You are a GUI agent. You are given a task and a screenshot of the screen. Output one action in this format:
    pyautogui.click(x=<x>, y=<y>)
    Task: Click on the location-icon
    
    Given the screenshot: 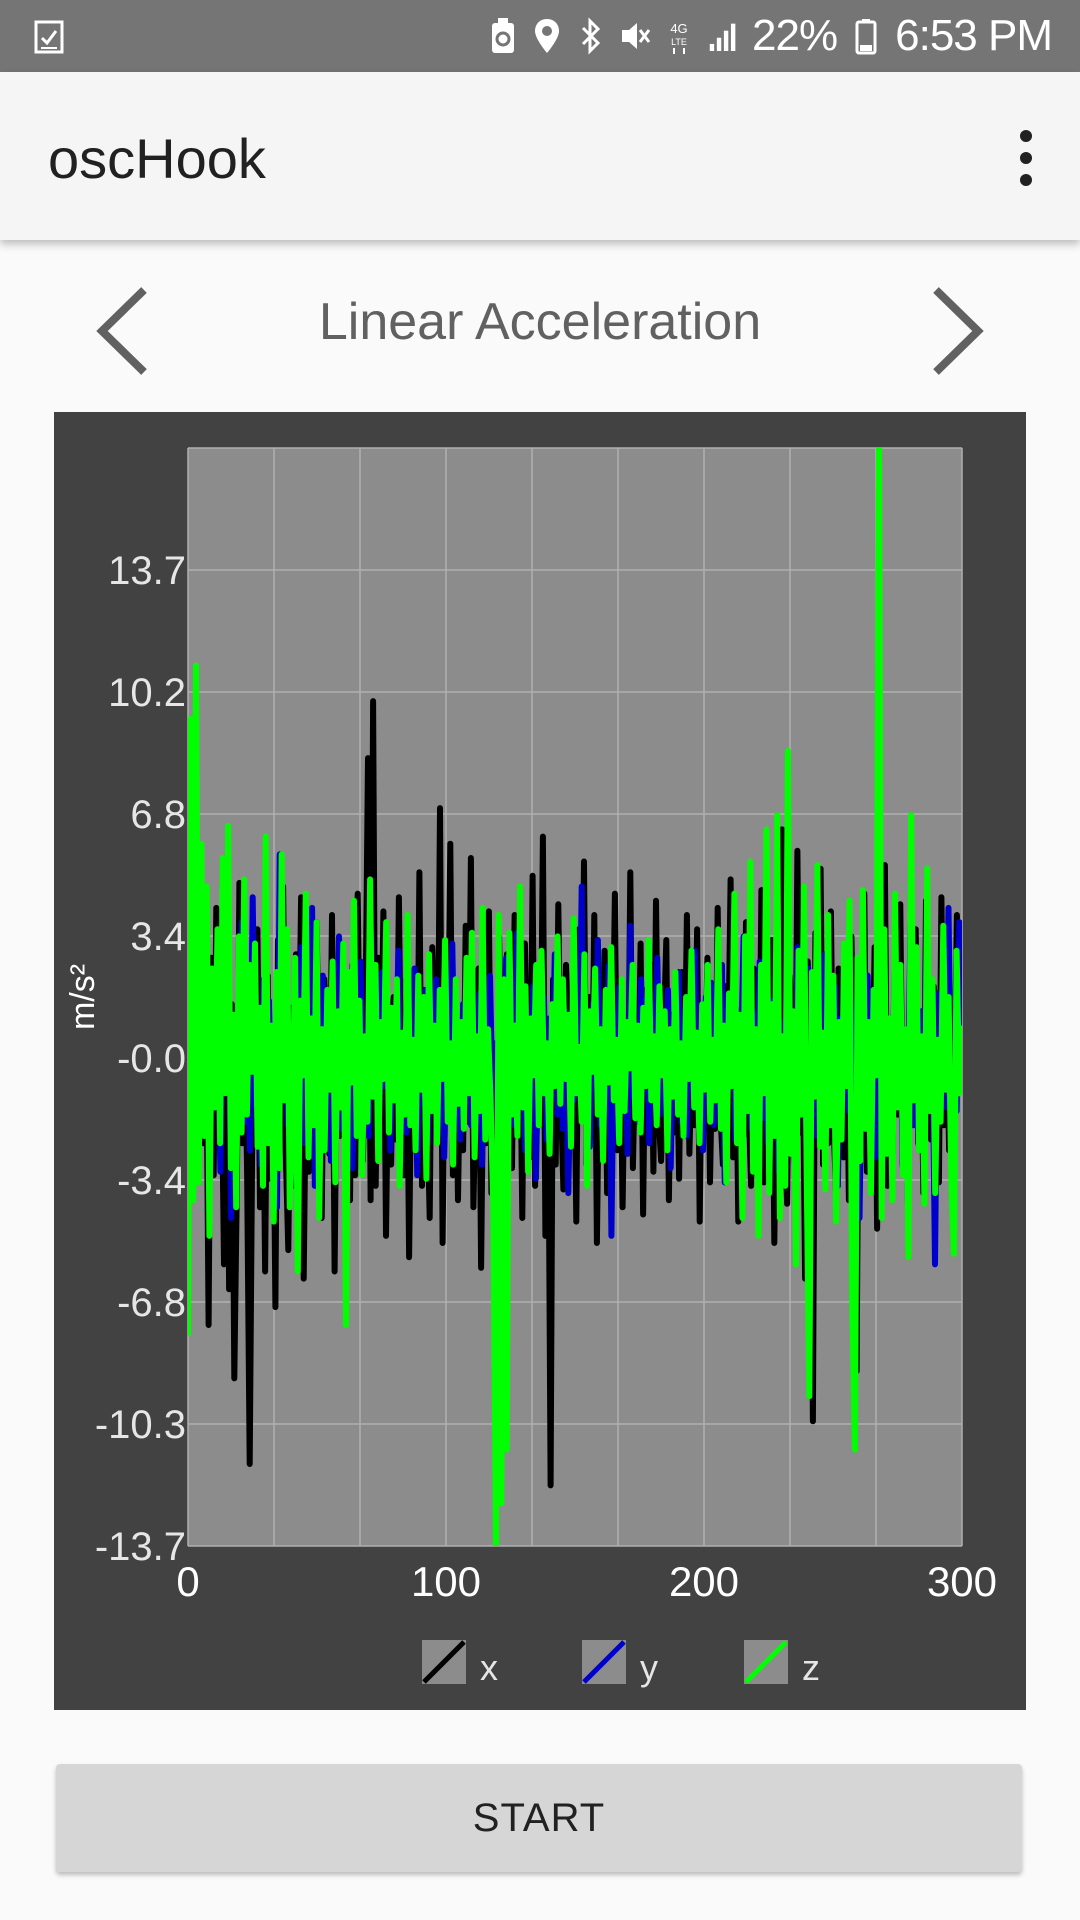 What is the action you would take?
    pyautogui.click(x=547, y=36)
    